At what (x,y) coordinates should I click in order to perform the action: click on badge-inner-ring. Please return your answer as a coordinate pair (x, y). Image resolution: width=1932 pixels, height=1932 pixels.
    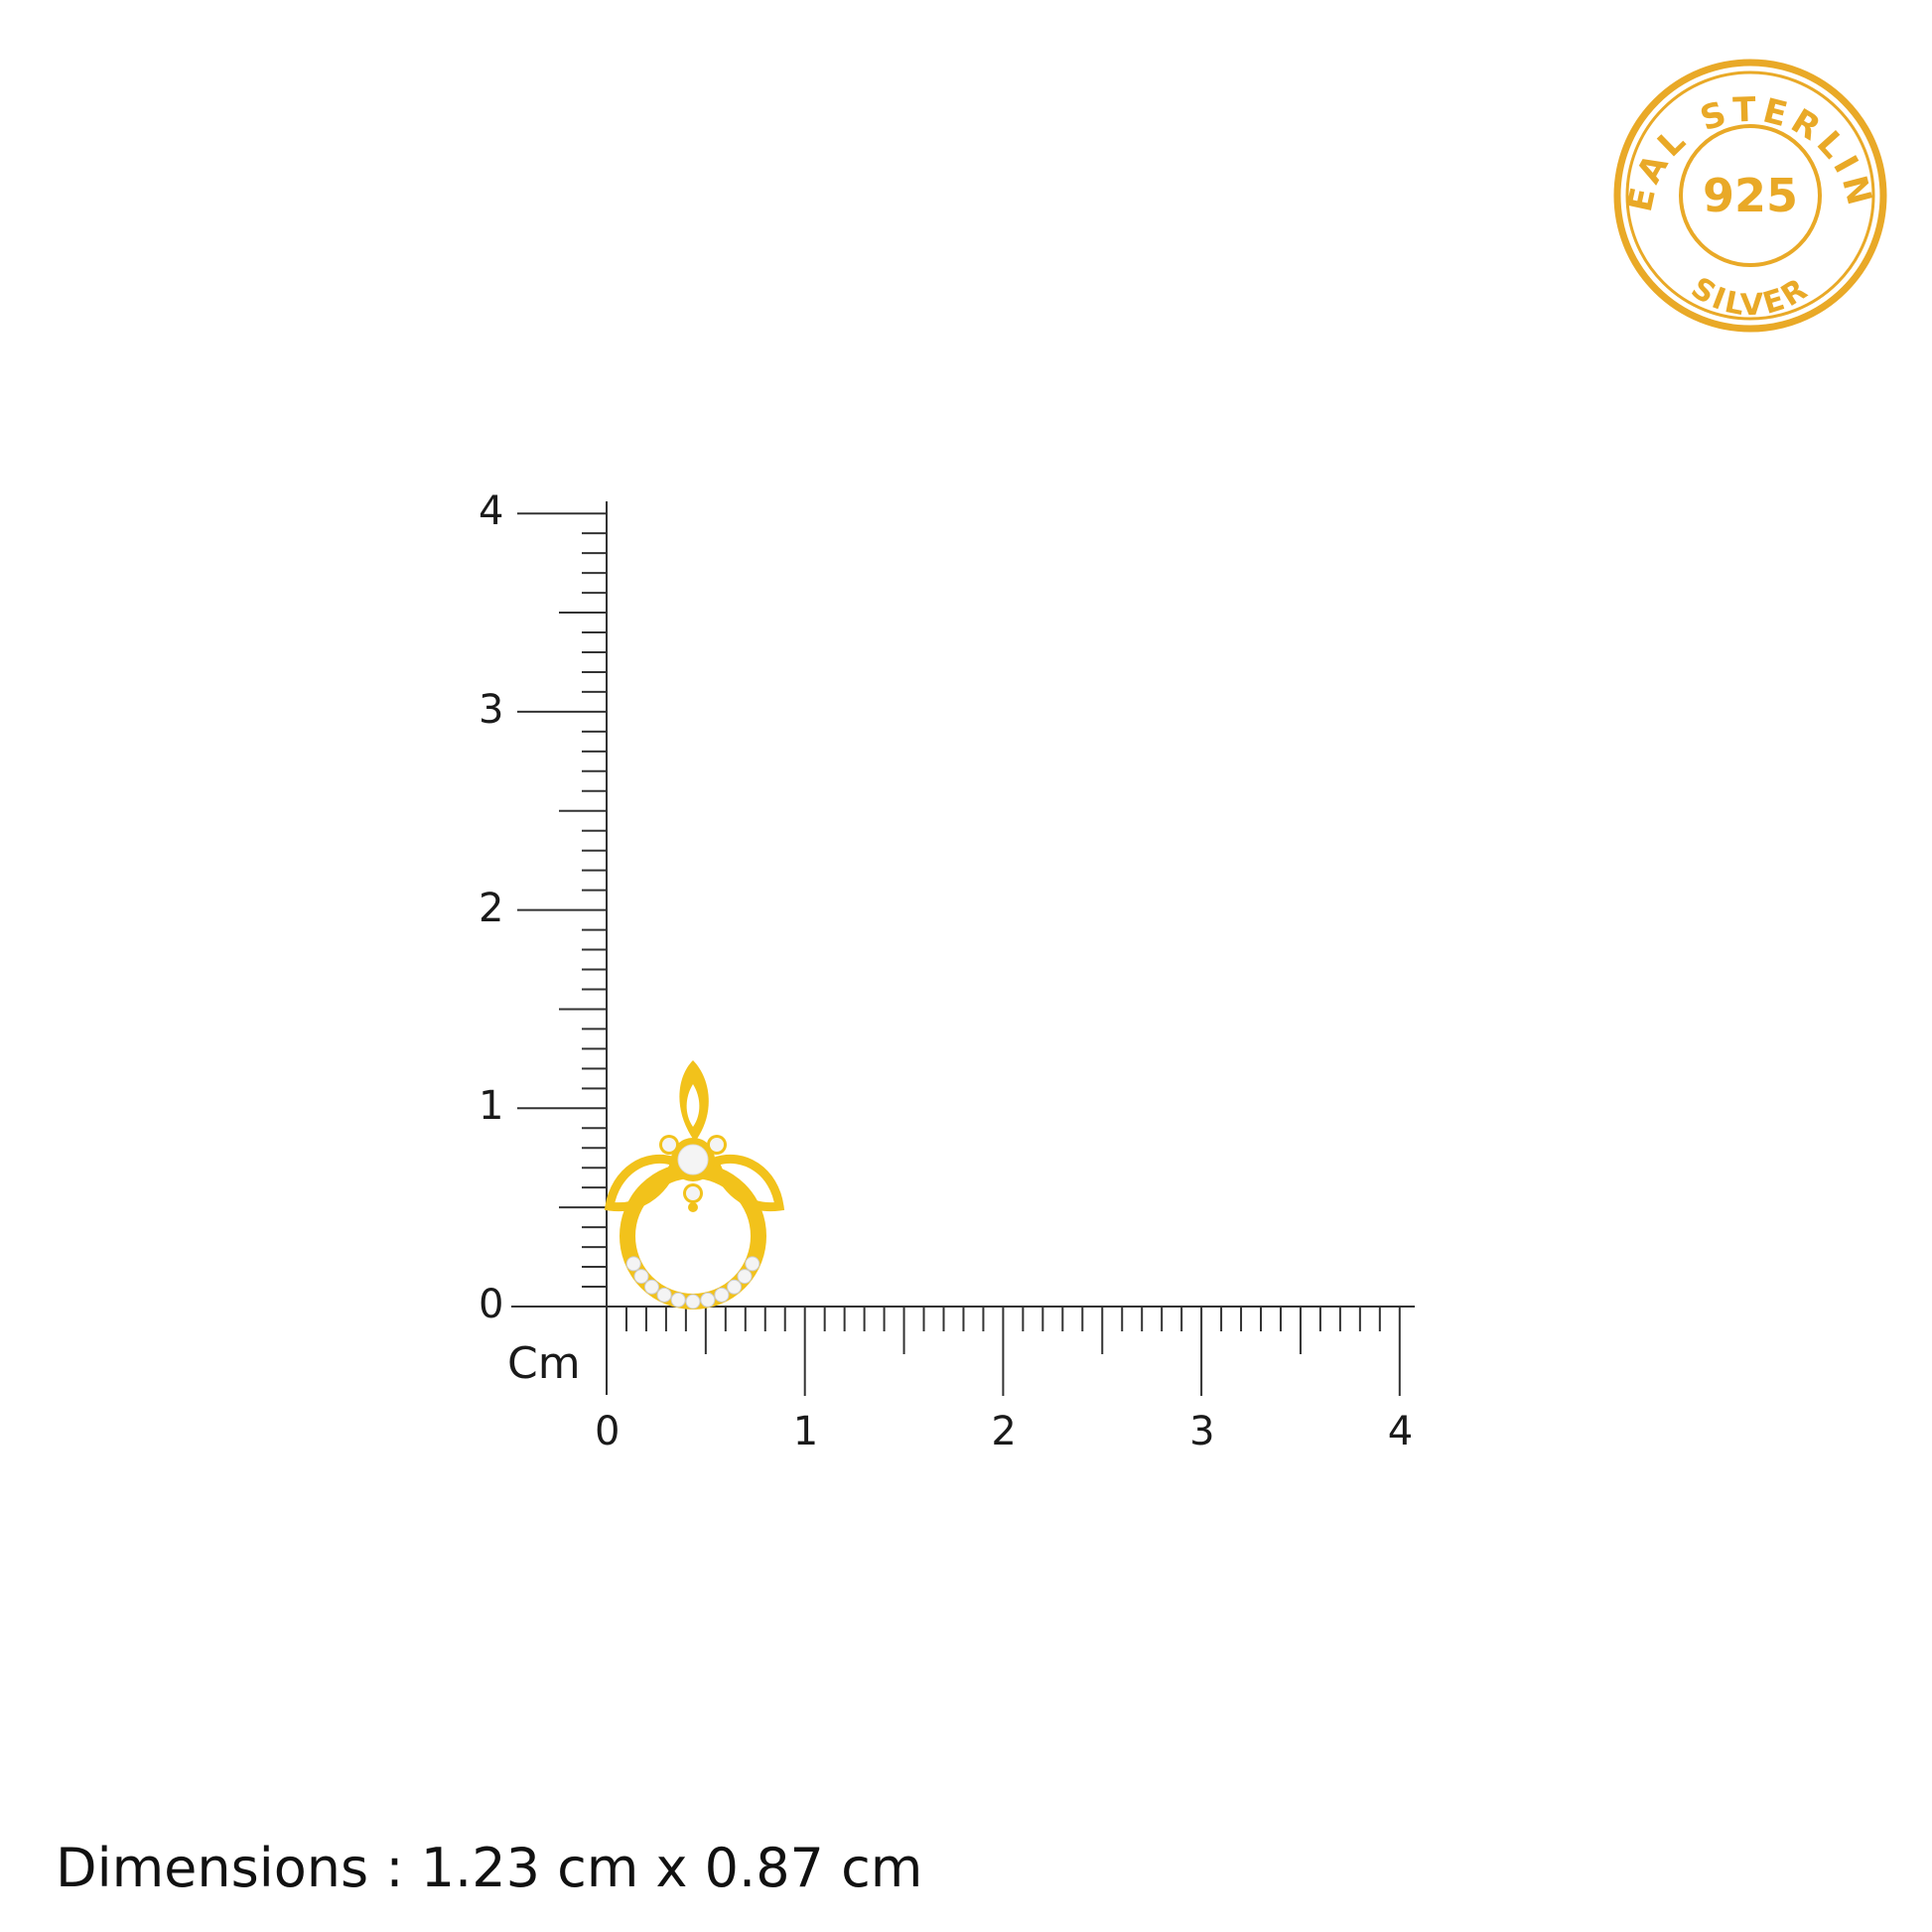
    Looking at the image, I should click on (1750, 196).